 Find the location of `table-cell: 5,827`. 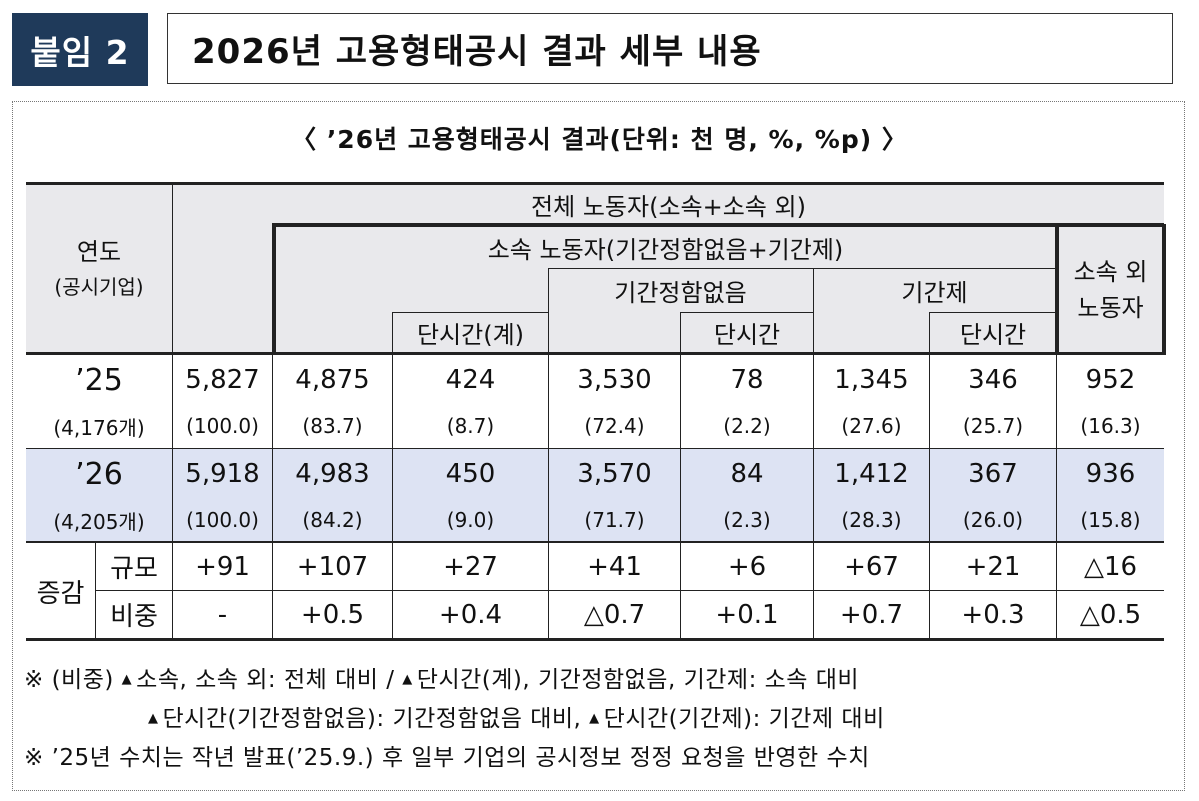

table-cell: 5,827 is located at coordinates (222, 380).